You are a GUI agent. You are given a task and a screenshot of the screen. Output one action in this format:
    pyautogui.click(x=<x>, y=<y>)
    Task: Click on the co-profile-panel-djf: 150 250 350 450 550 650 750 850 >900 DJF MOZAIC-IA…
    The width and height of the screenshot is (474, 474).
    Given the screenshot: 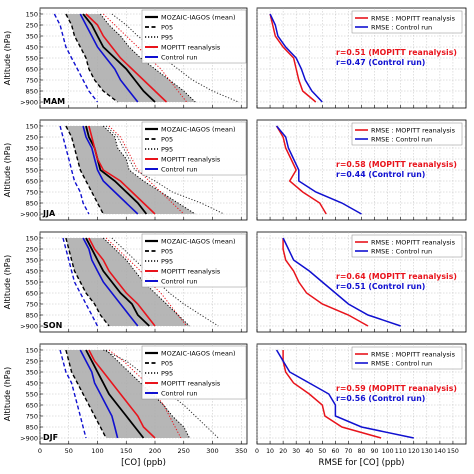 What is the action you would take?
    pyautogui.click(x=134, y=394)
    